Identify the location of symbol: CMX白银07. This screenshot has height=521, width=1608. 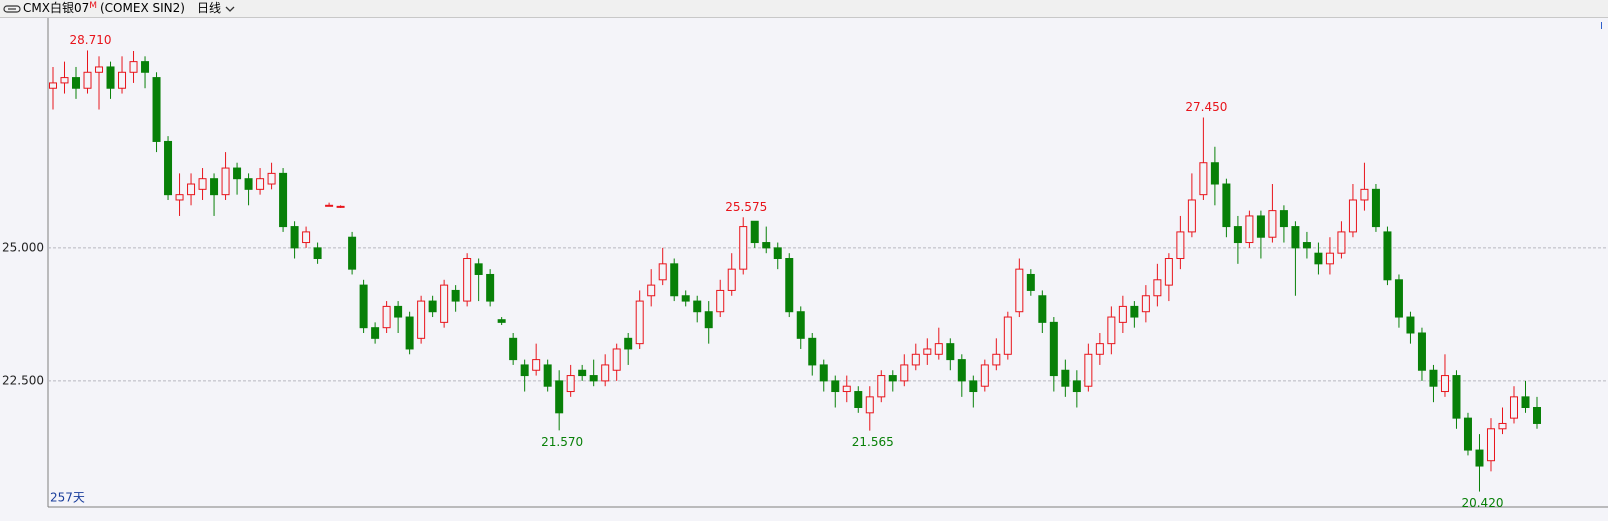
(56, 8).